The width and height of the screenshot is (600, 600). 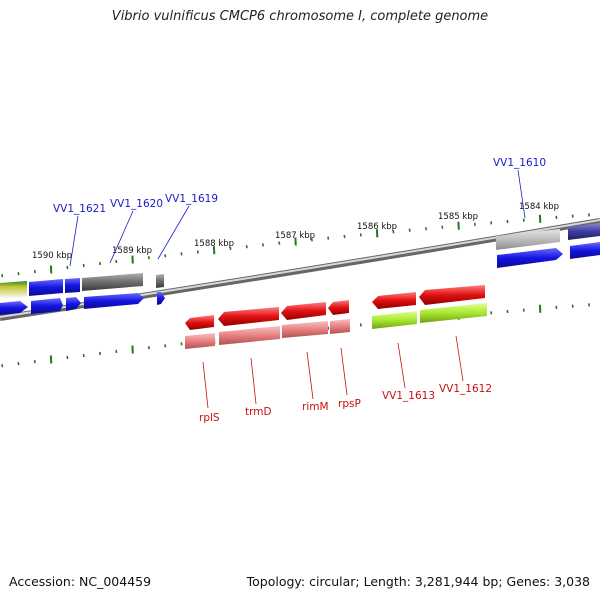 What do you see at coordinates (344, 371) in the screenshot?
I see `leader-rpsP` at bounding box center [344, 371].